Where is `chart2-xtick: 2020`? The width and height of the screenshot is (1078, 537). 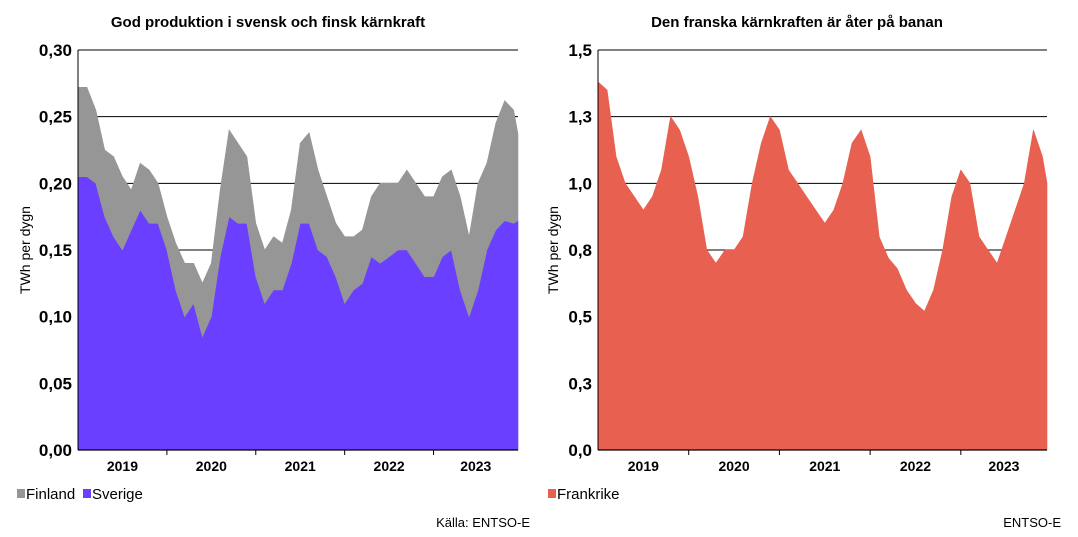 chart2-xtick: 2020 is located at coordinates (733, 466).